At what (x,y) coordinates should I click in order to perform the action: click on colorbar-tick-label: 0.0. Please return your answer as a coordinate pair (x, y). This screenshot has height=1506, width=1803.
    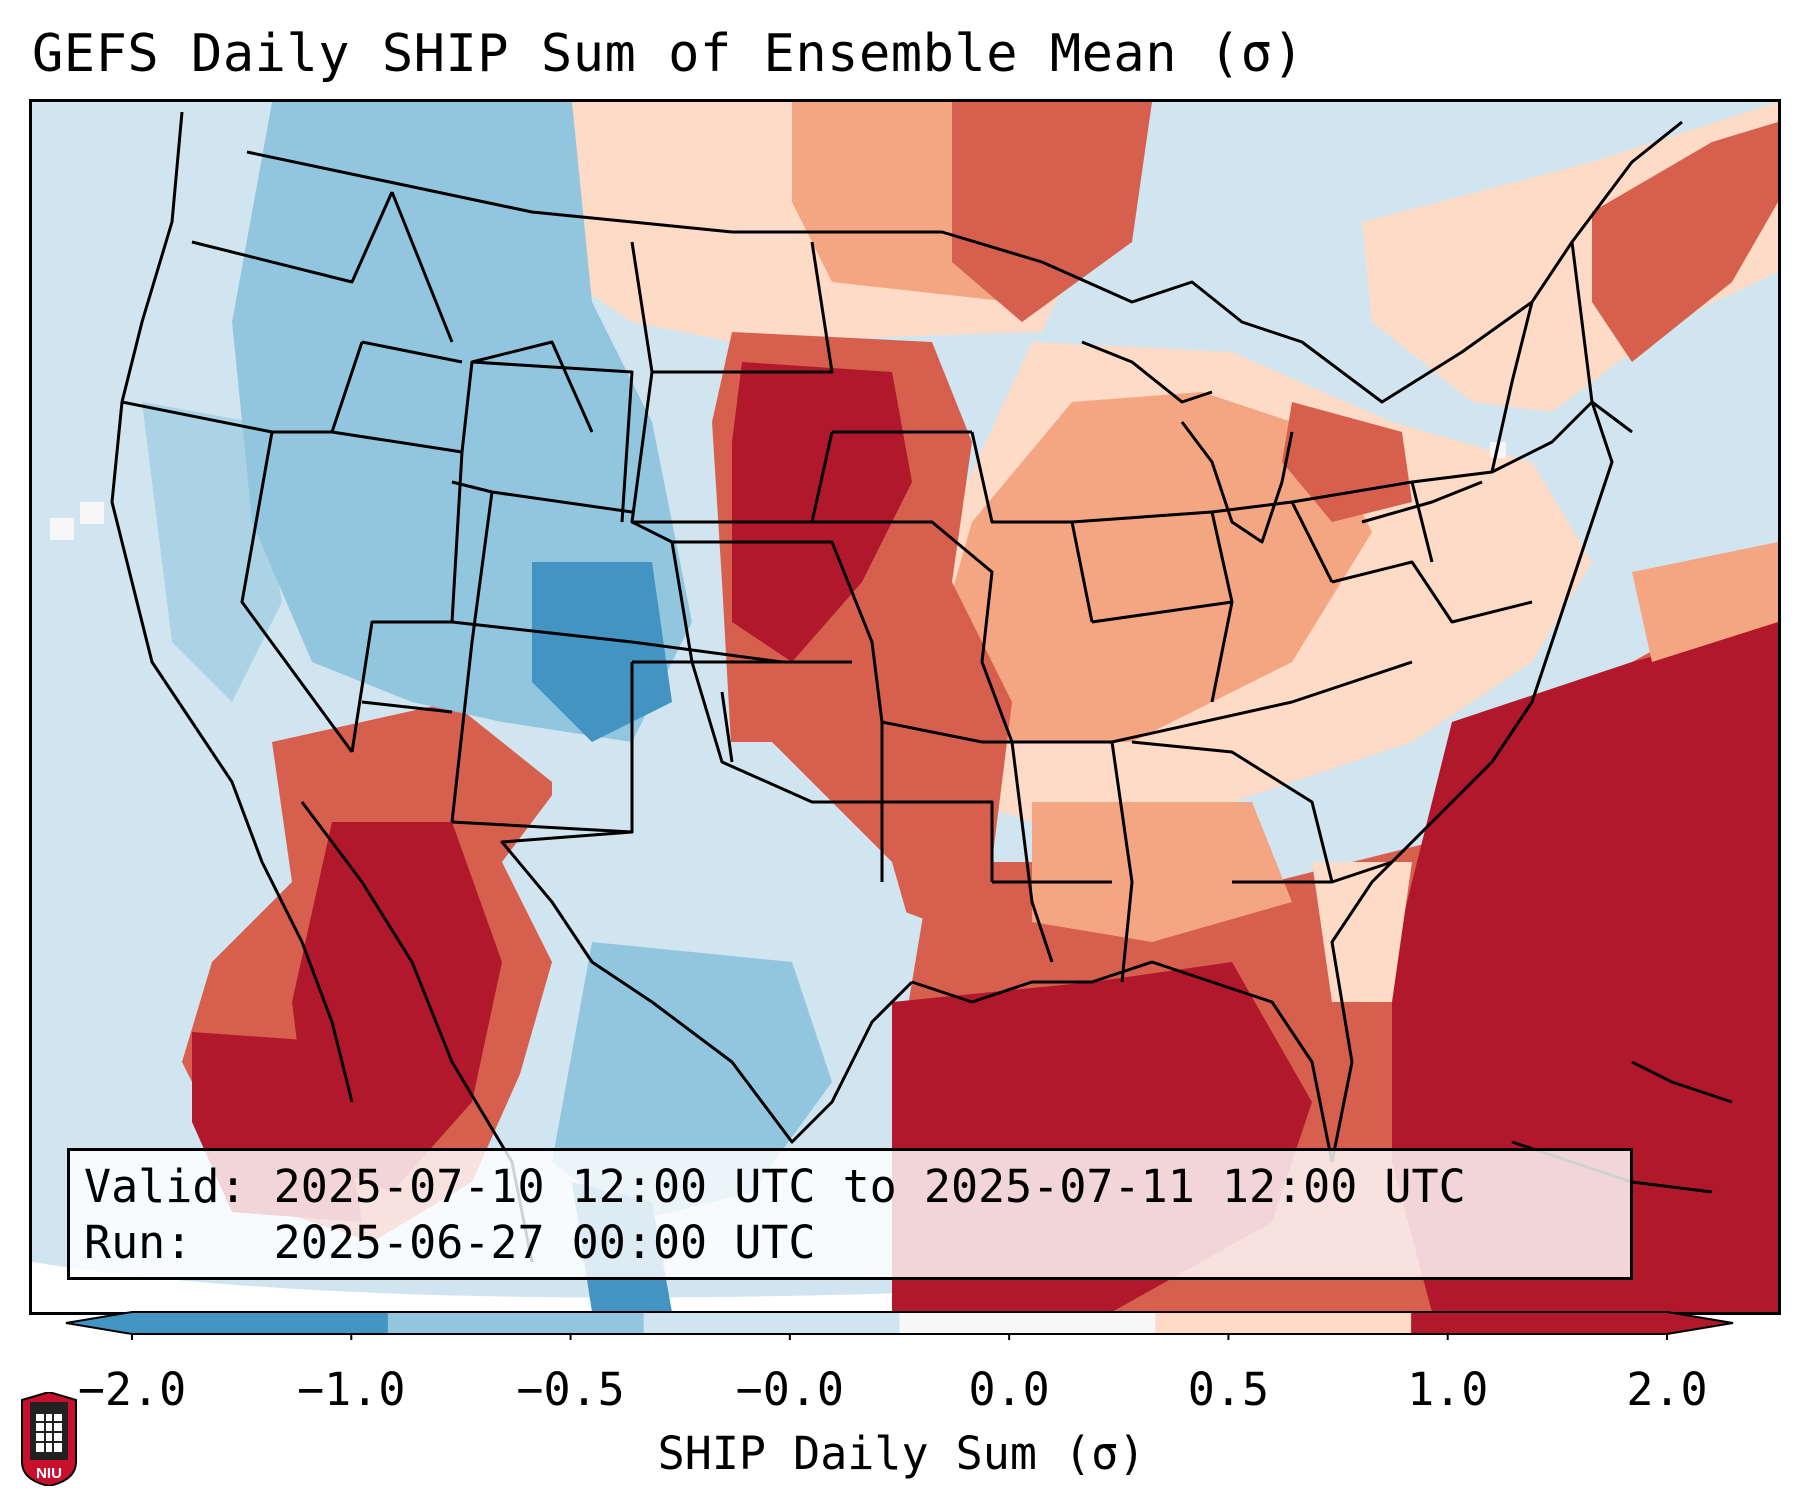
    Looking at the image, I should click on (1009, 1389).